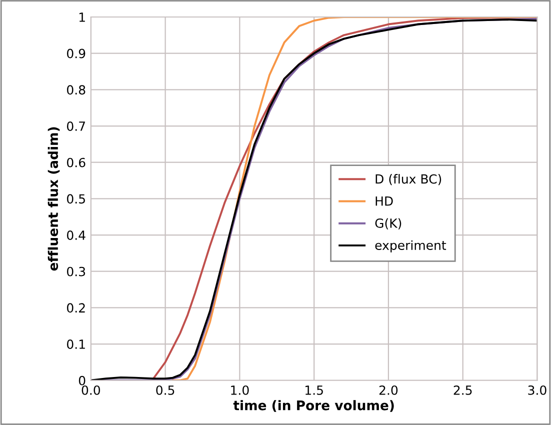 The width and height of the screenshot is (551, 425). I want to click on y-tick-label: 0.5, so click(76, 199).